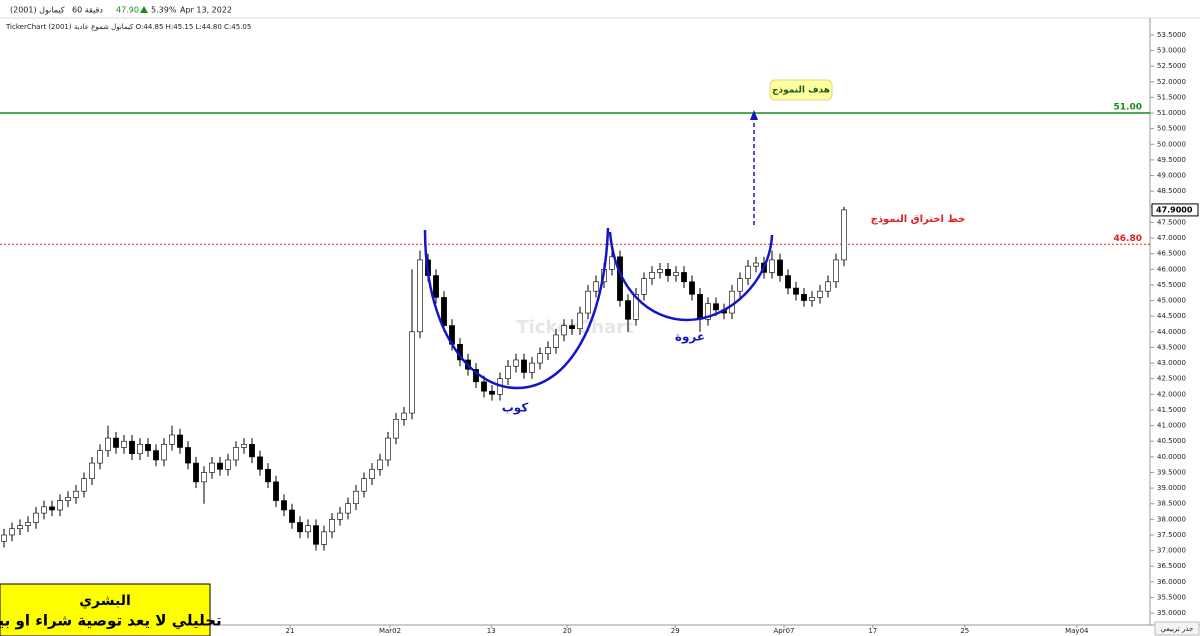 The image size is (1200, 636). I want to click on y-tick-label: 35.0000, so click(1171, 613).